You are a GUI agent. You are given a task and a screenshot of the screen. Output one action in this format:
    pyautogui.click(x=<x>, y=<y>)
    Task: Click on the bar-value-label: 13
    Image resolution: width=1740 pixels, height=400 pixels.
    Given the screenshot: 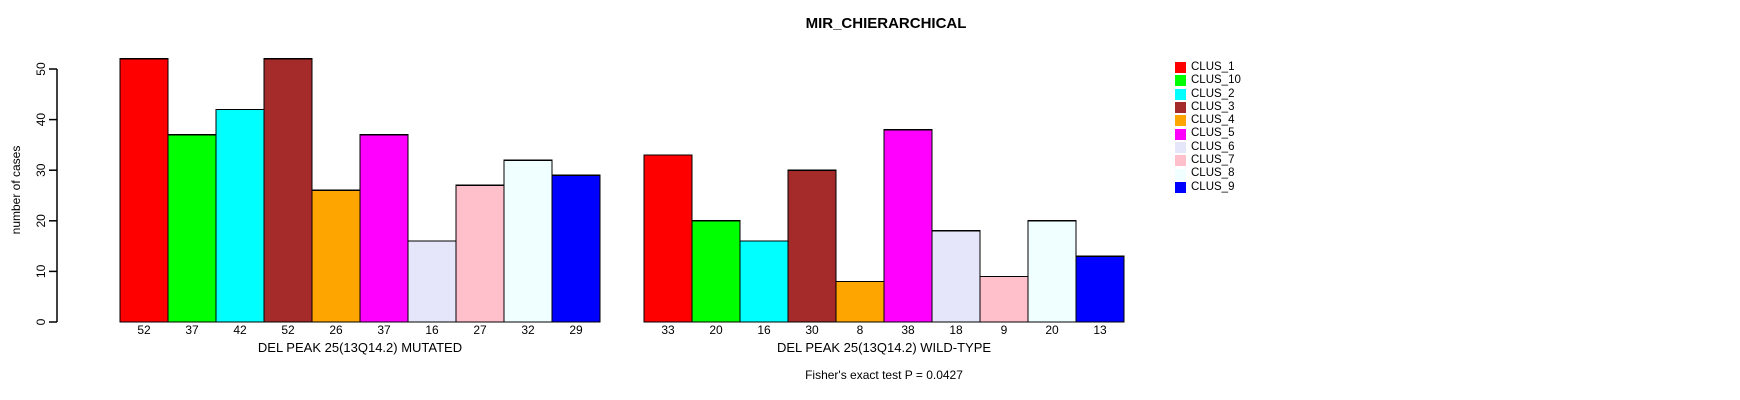 What is the action you would take?
    pyautogui.click(x=1100, y=330)
    